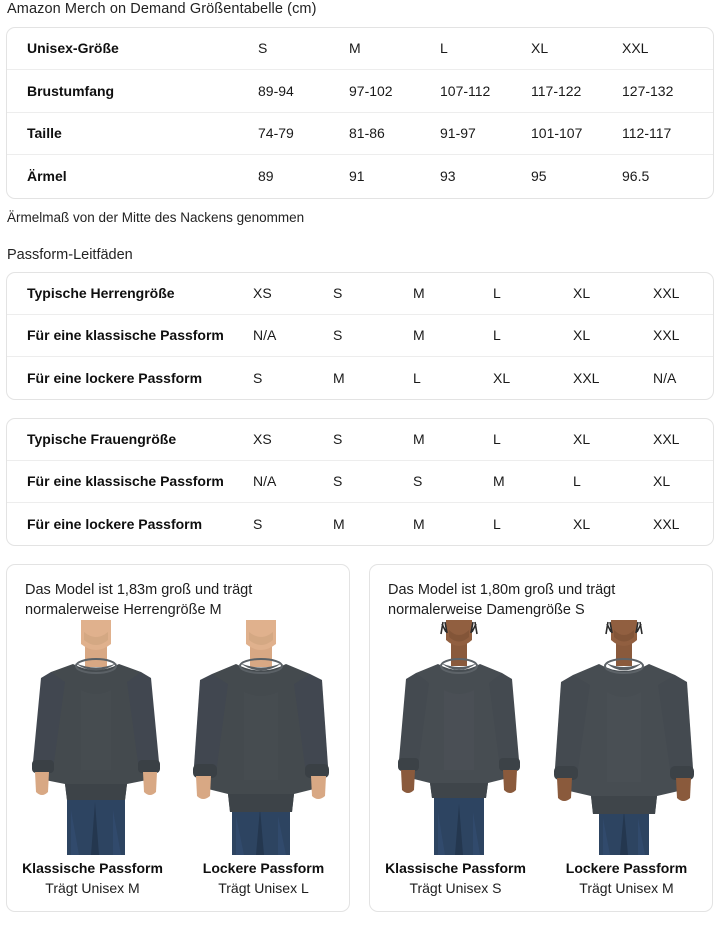  I want to click on womens-classic-fit-caption: Klassische Passform Trägt Unisex S, so click(455, 883).